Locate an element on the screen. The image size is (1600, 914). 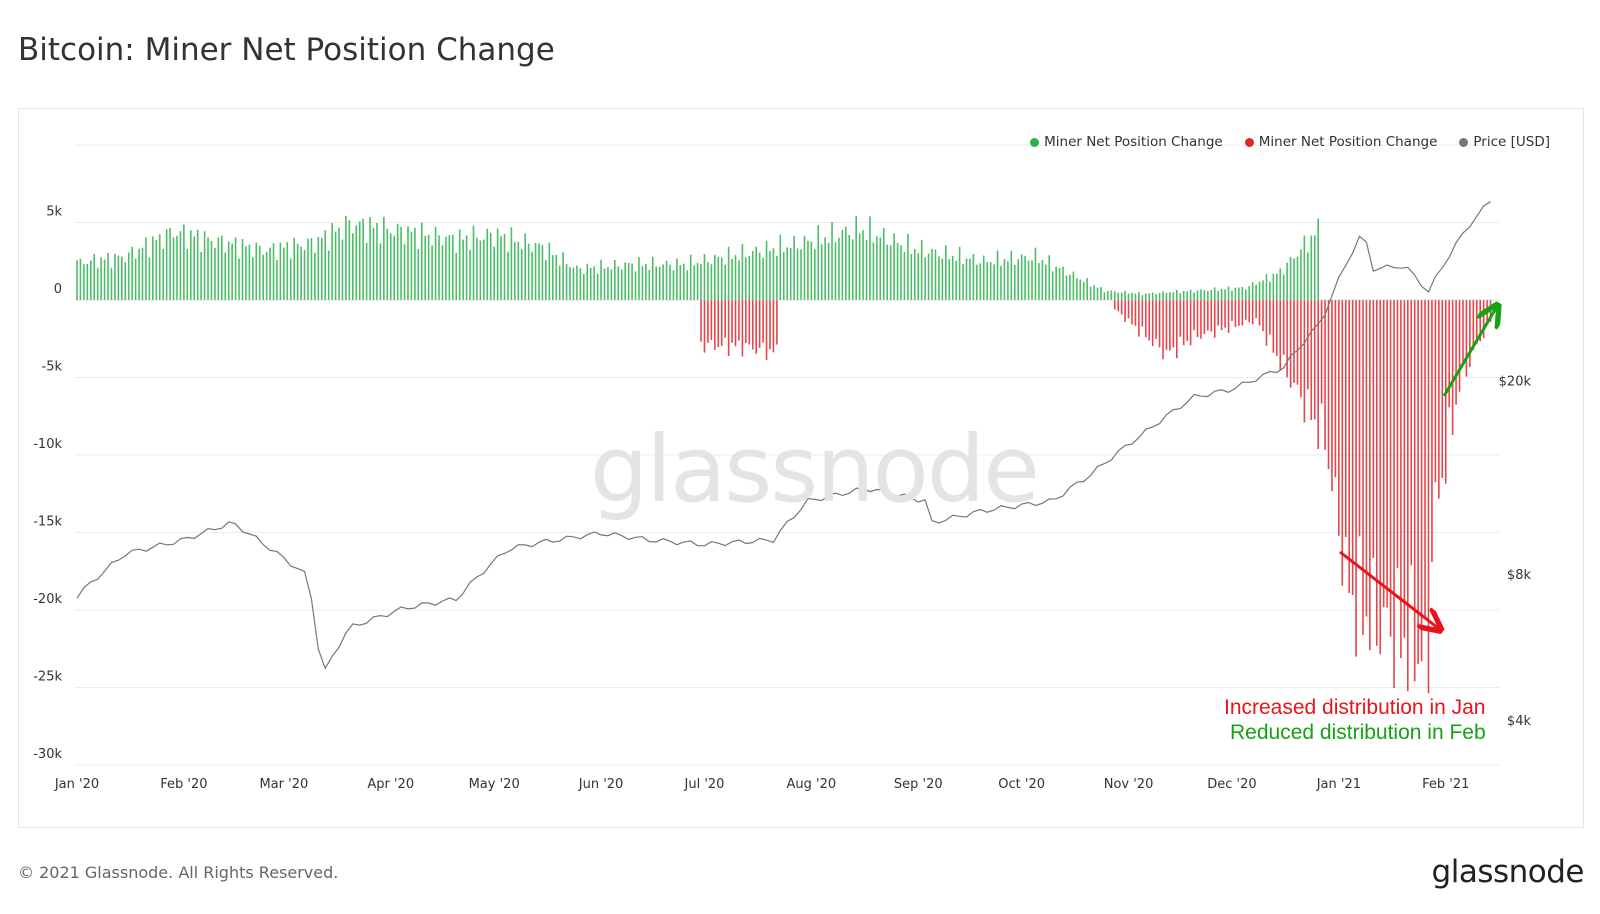
y2-tick-label: $4k is located at coordinates (1519, 721).